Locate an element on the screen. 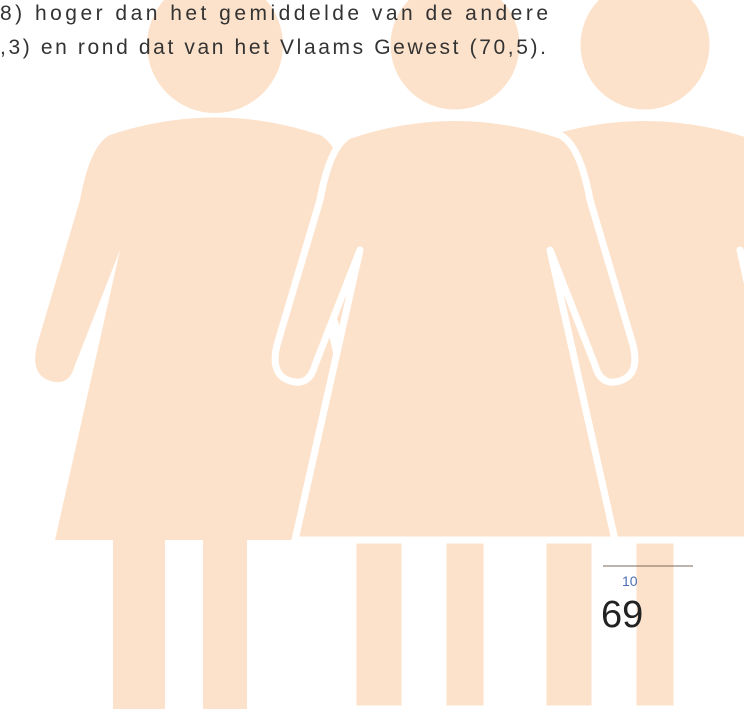 The width and height of the screenshot is (744, 709). footnote-marker: 10 is located at coordinates (630, 581).